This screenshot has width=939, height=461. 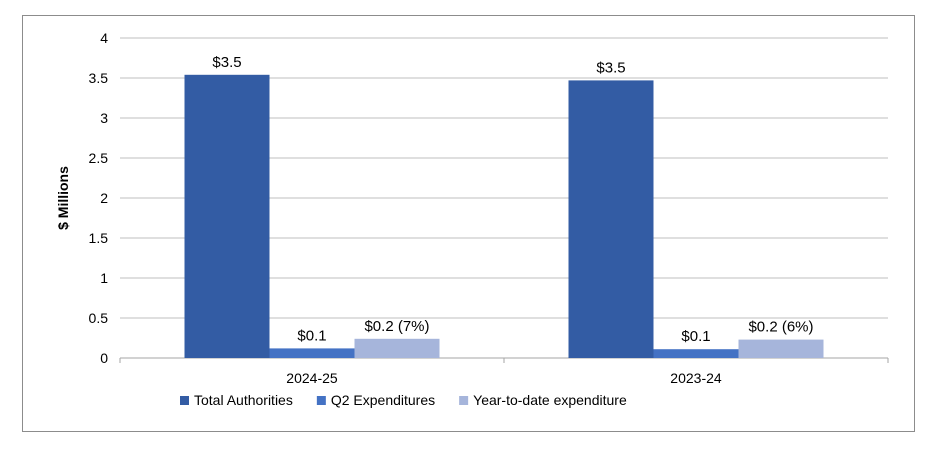 I want to click on y-tick-label: 2.5, so click(x=99, y=158).